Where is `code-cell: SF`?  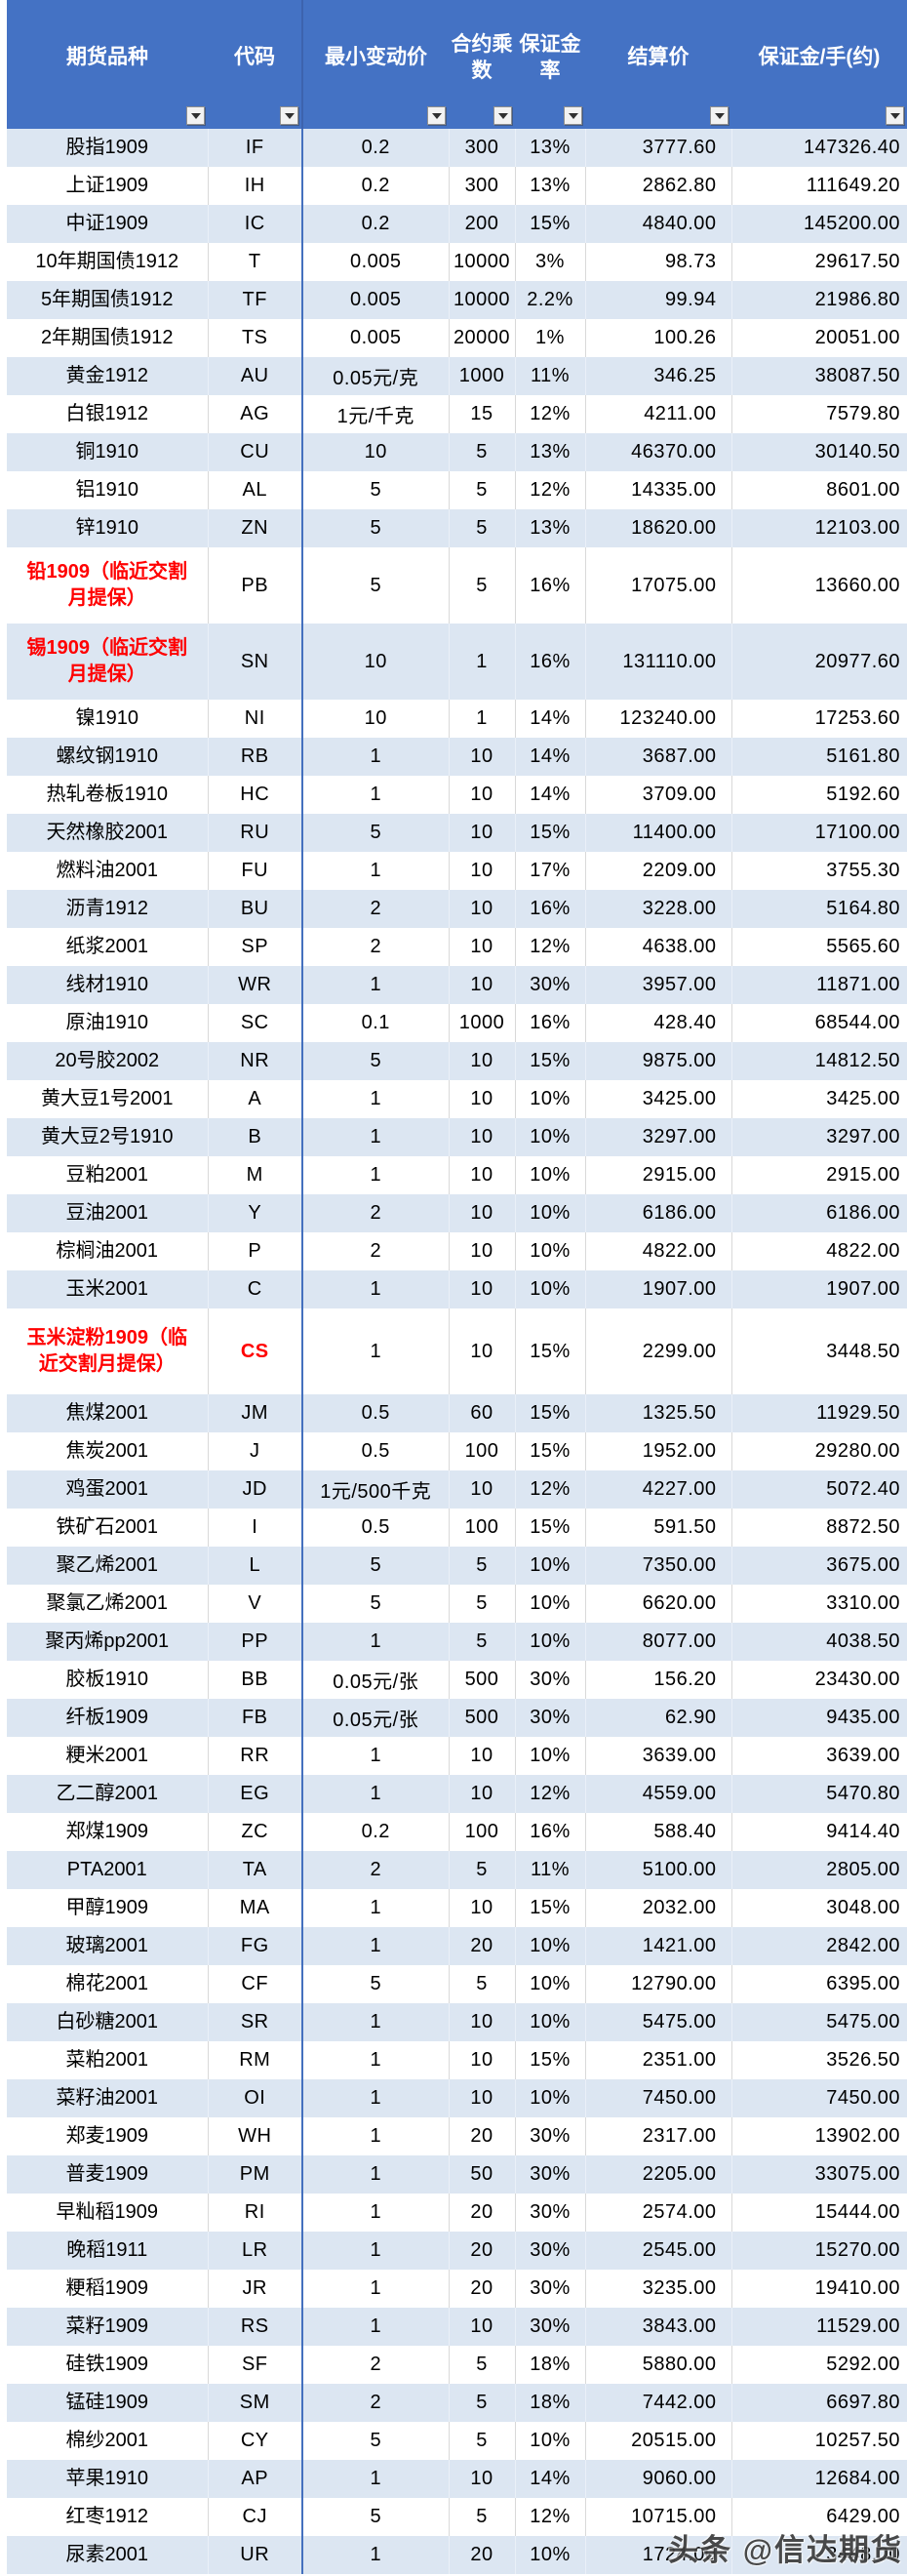
code-cell: SF is located at coordinates (255, 2365).